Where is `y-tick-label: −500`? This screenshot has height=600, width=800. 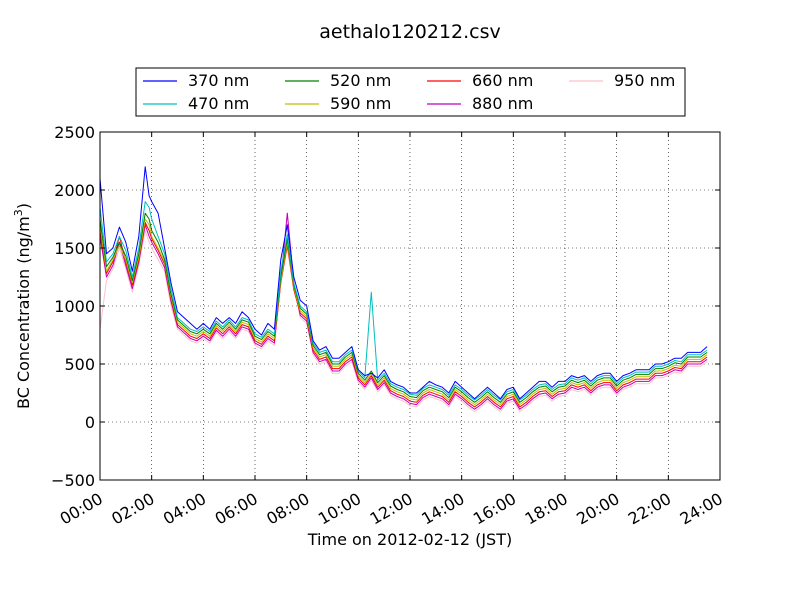 y-tick-label: −500 is located at coordinates (73, 480).